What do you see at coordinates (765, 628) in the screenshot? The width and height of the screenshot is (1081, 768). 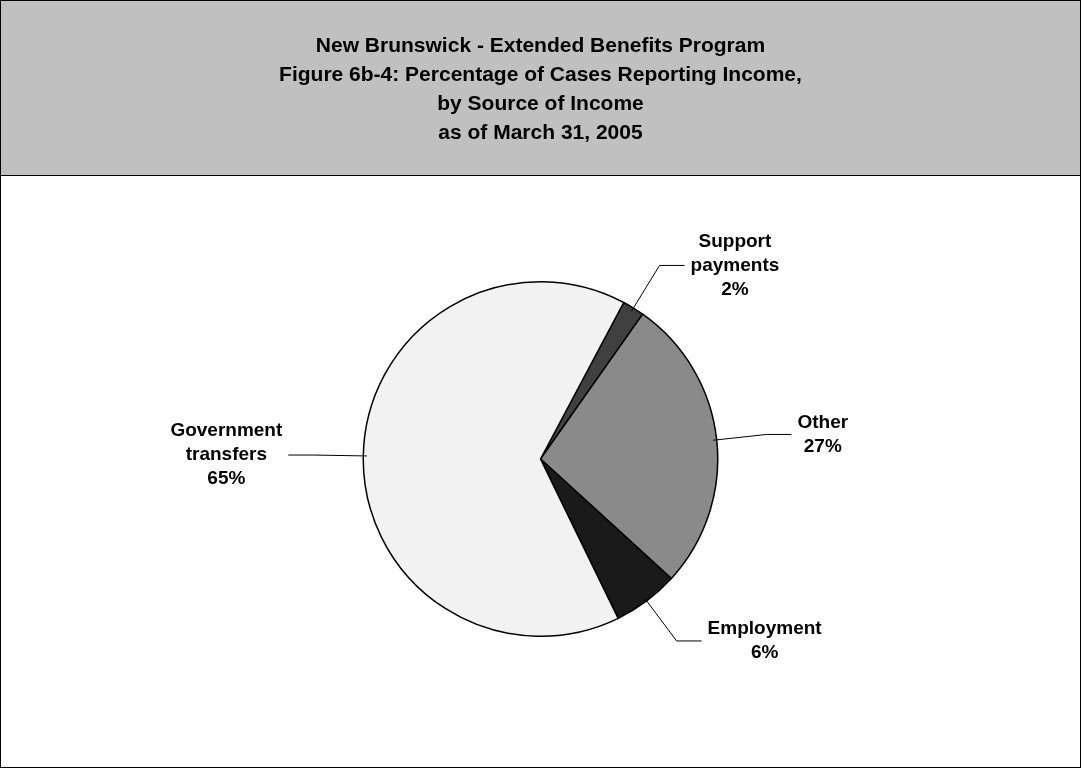 I see `slice-label: Employment` at bounding box center [765, 628].